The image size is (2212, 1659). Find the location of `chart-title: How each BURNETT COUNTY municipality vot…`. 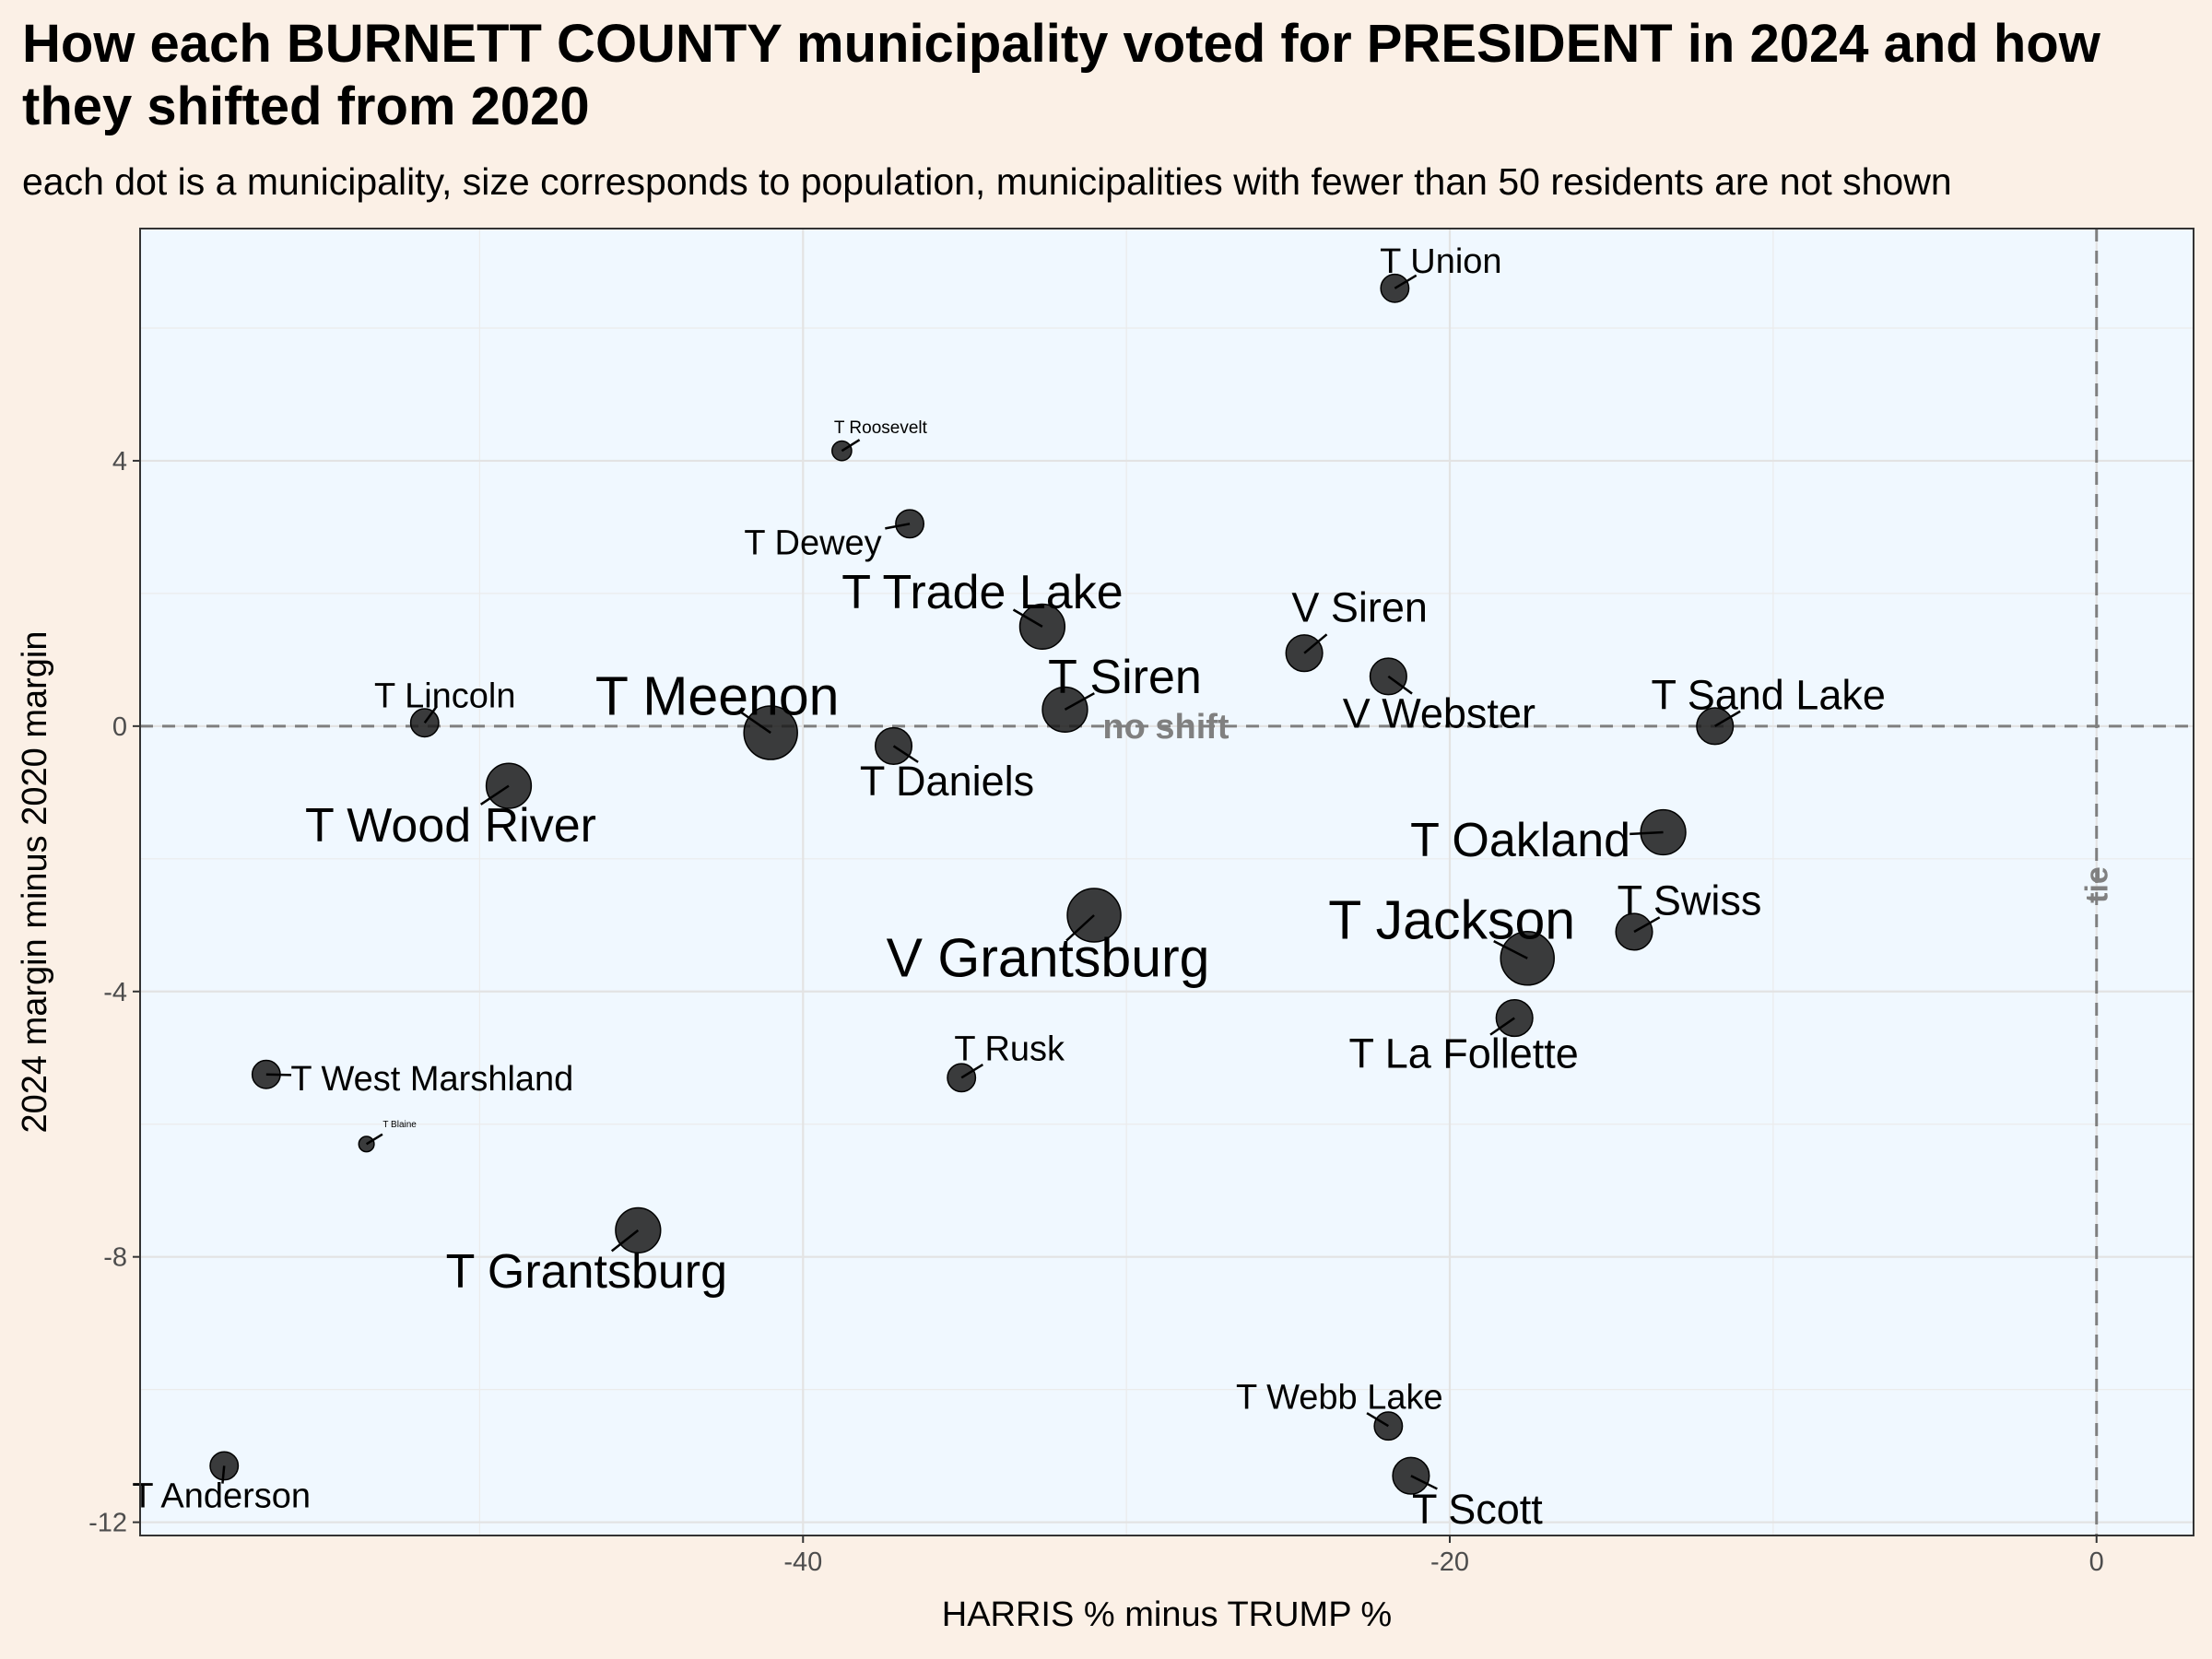

chart-title: How each BURNETT COUNTY municipality vot… is located at coordinates (1061, 75).